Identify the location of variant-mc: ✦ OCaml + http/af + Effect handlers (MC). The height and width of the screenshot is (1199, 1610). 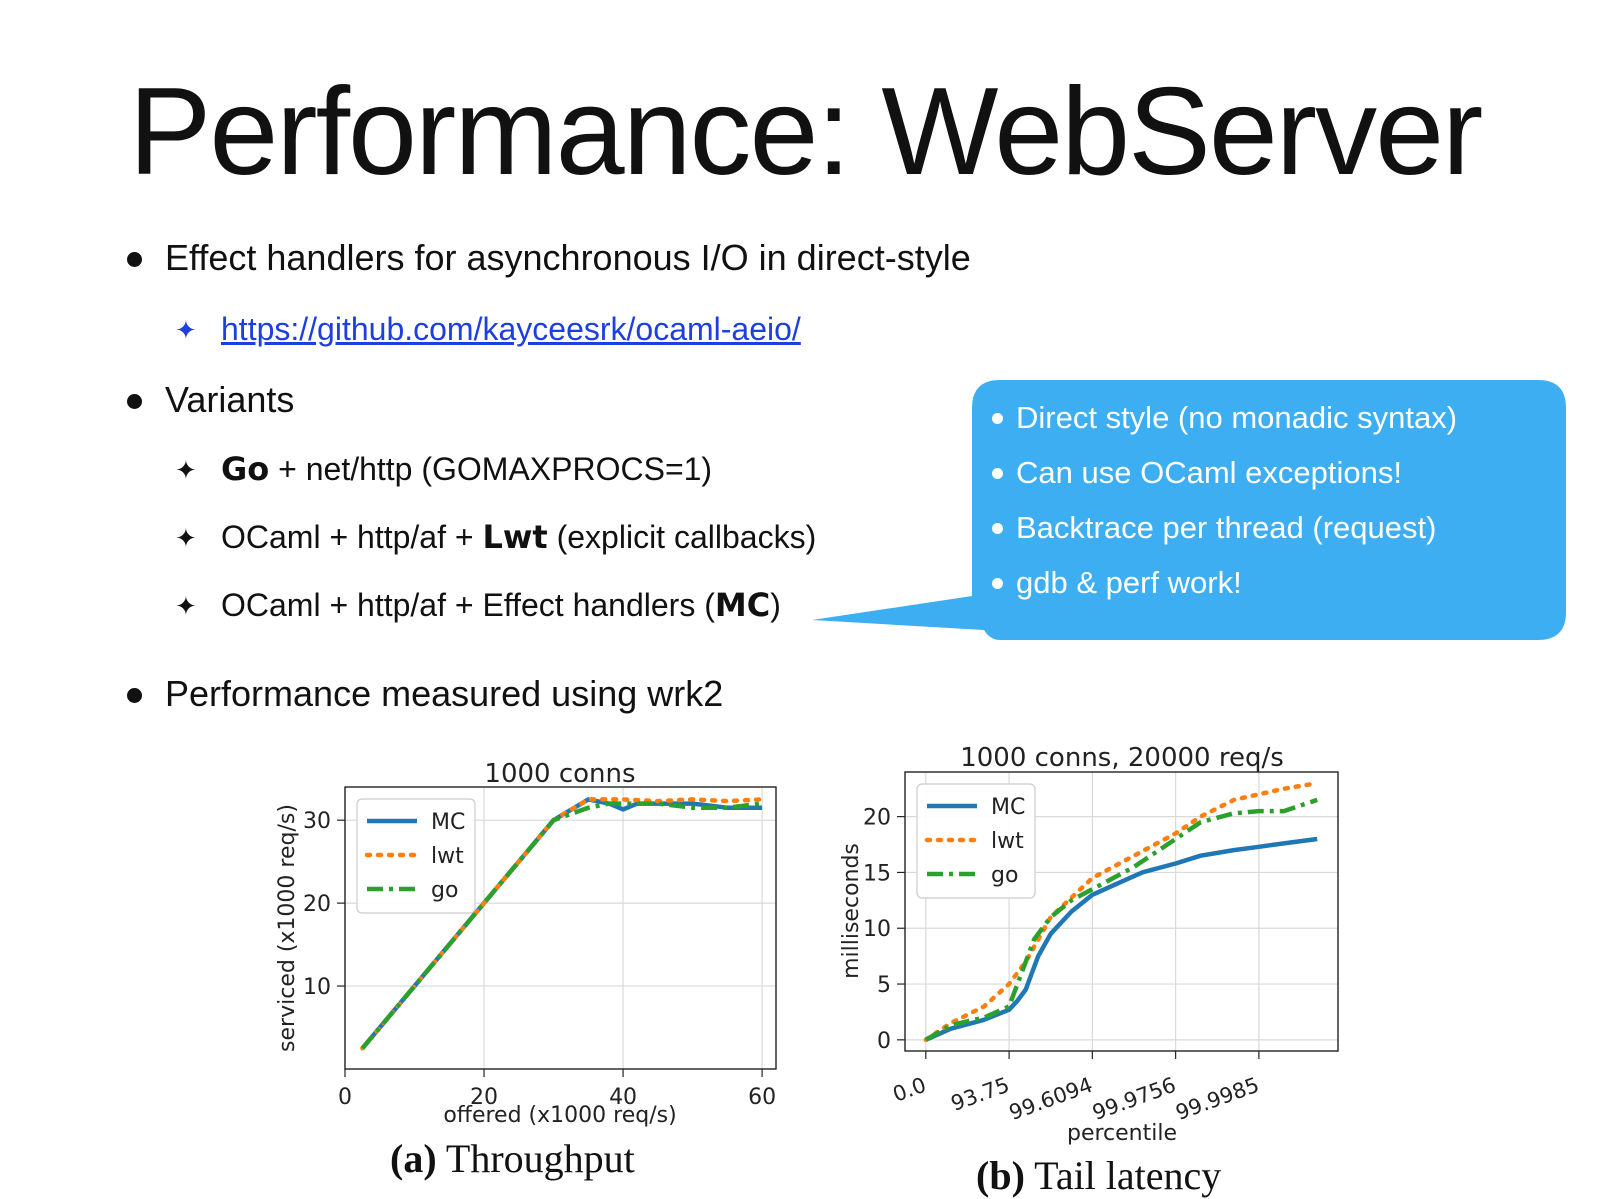
(478, 605).